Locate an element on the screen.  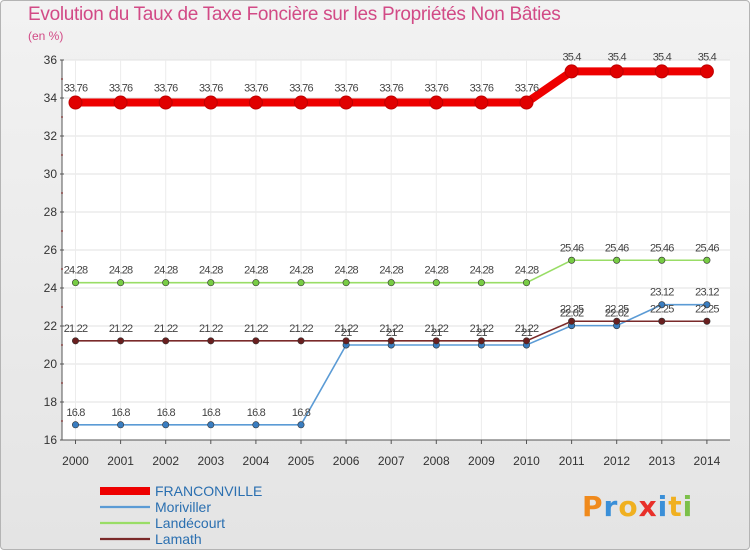
legend-label: Lamath is located at coordinates (178, 539).